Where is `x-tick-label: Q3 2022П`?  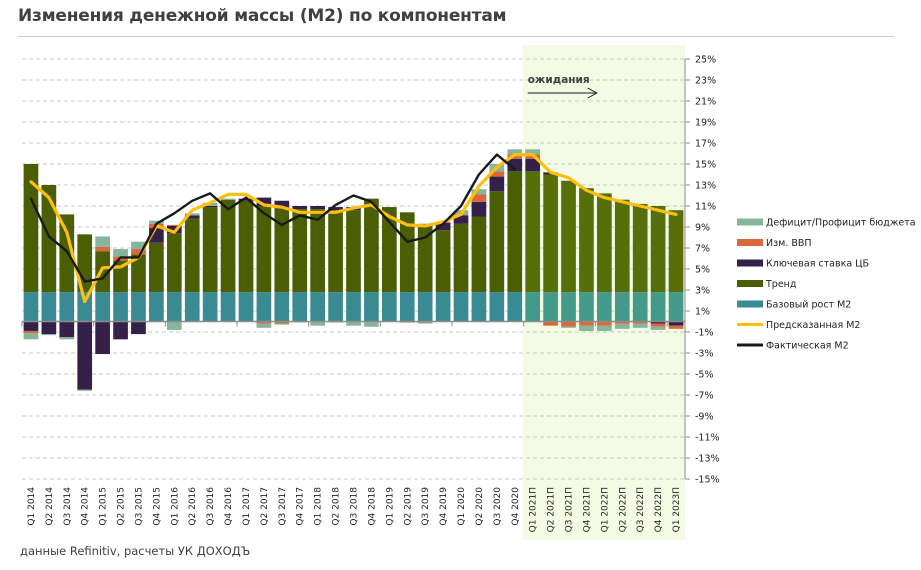
x-tick-label: Q3 2022П is located at coordinates (641, 509).